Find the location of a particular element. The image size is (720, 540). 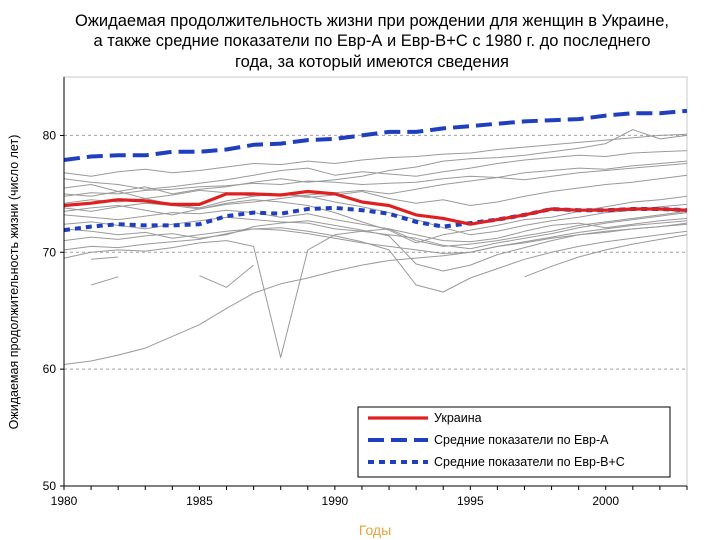

legend-label-eur-a: Средние показатели по Евр-А is located at coordinates (521, 440).